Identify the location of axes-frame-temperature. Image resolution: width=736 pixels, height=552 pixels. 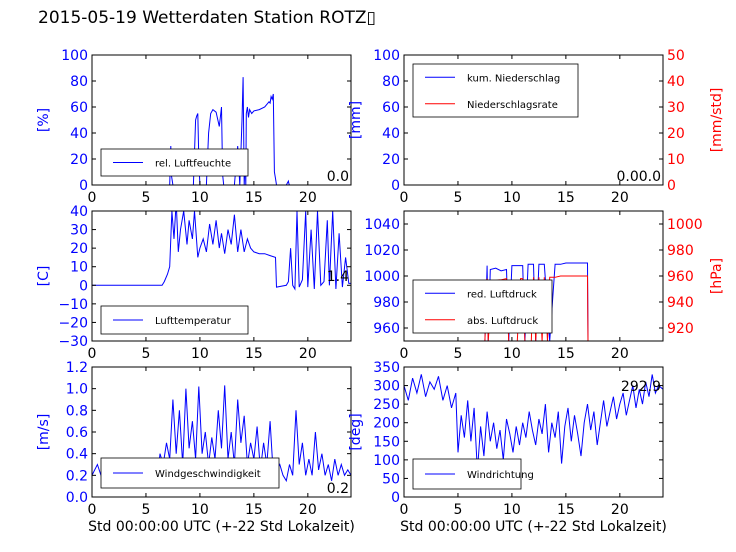
(221, 276).